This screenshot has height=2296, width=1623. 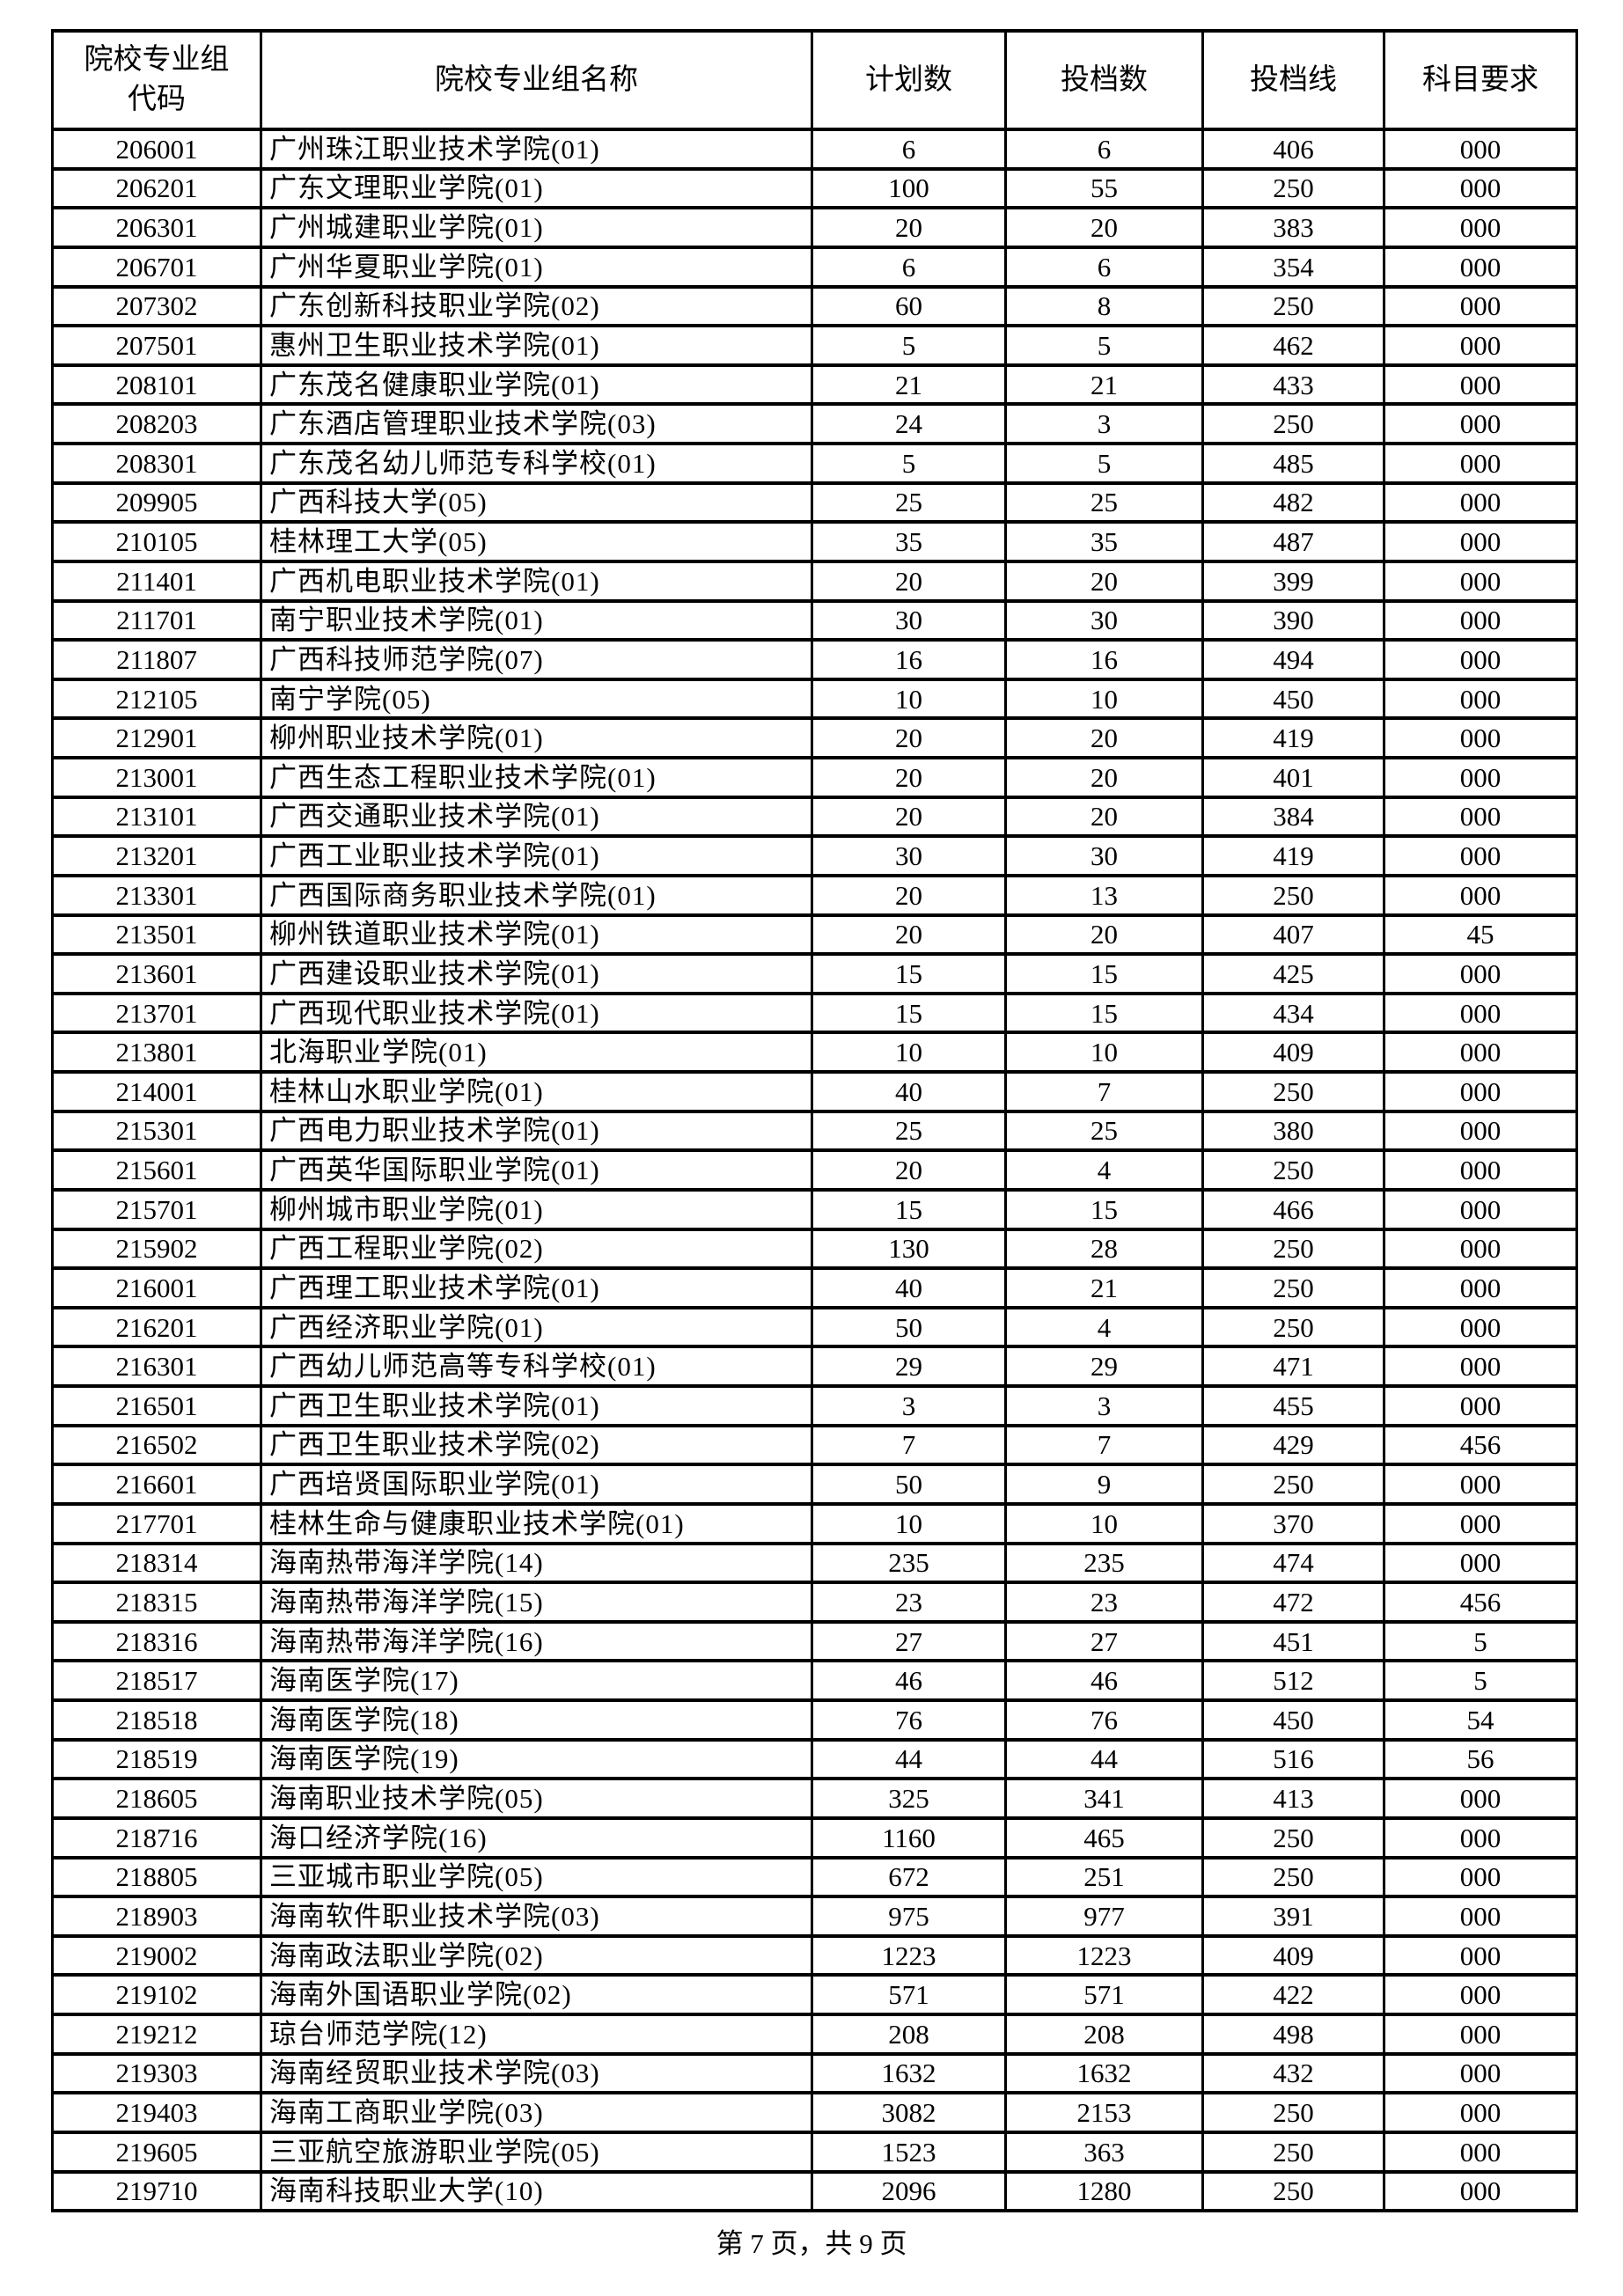 I want to click on plan-count-cell: 1632, so click(x=909, y=2073).